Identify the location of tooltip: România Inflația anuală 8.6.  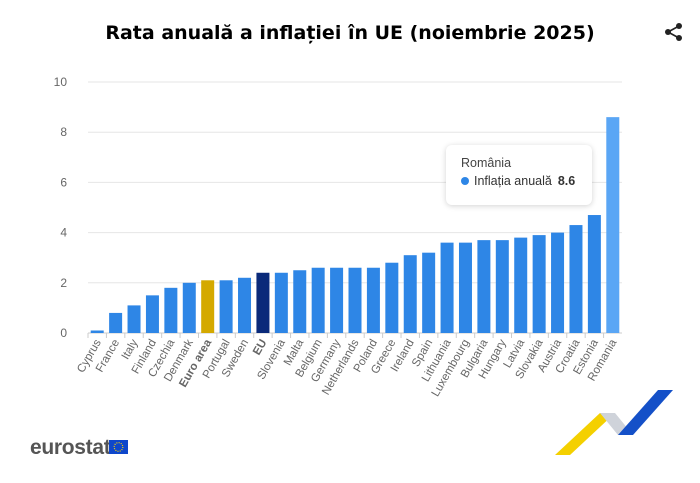
(519, 175).